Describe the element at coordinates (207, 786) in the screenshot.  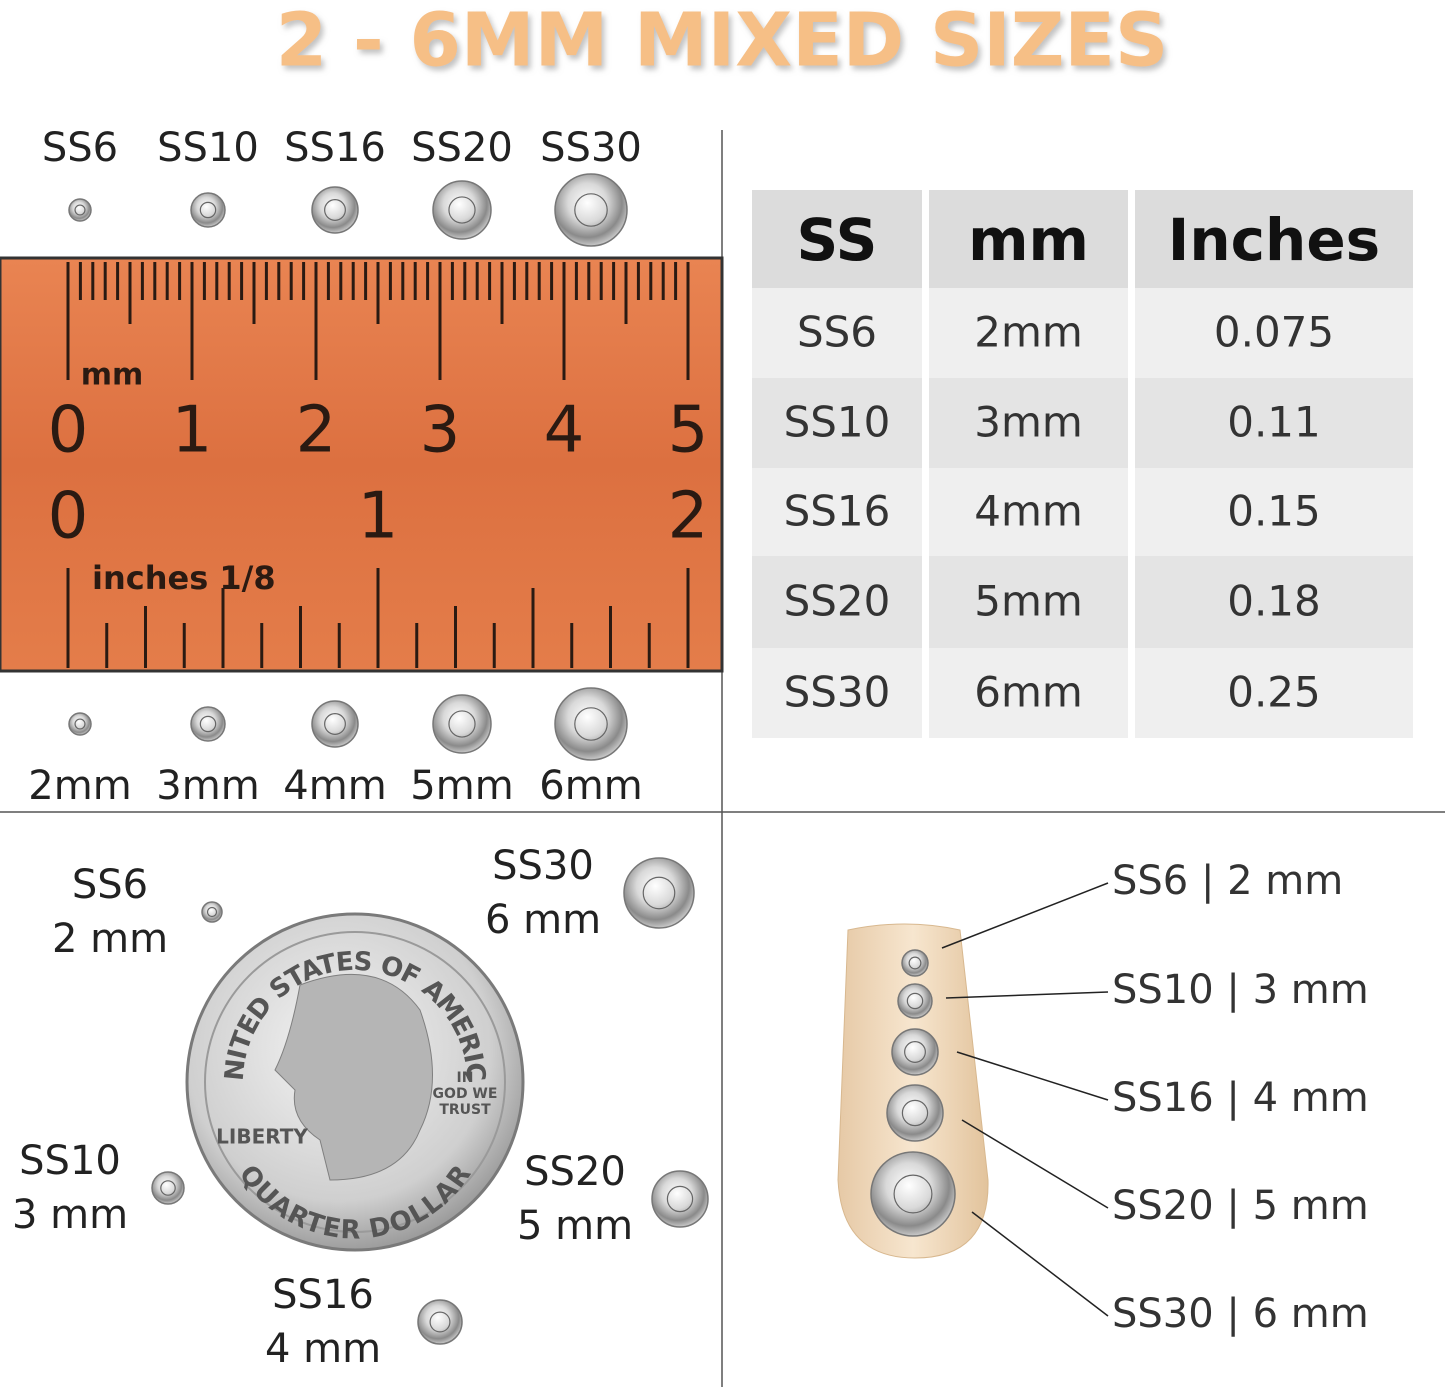
I see `size-label: 3mm` at that location.